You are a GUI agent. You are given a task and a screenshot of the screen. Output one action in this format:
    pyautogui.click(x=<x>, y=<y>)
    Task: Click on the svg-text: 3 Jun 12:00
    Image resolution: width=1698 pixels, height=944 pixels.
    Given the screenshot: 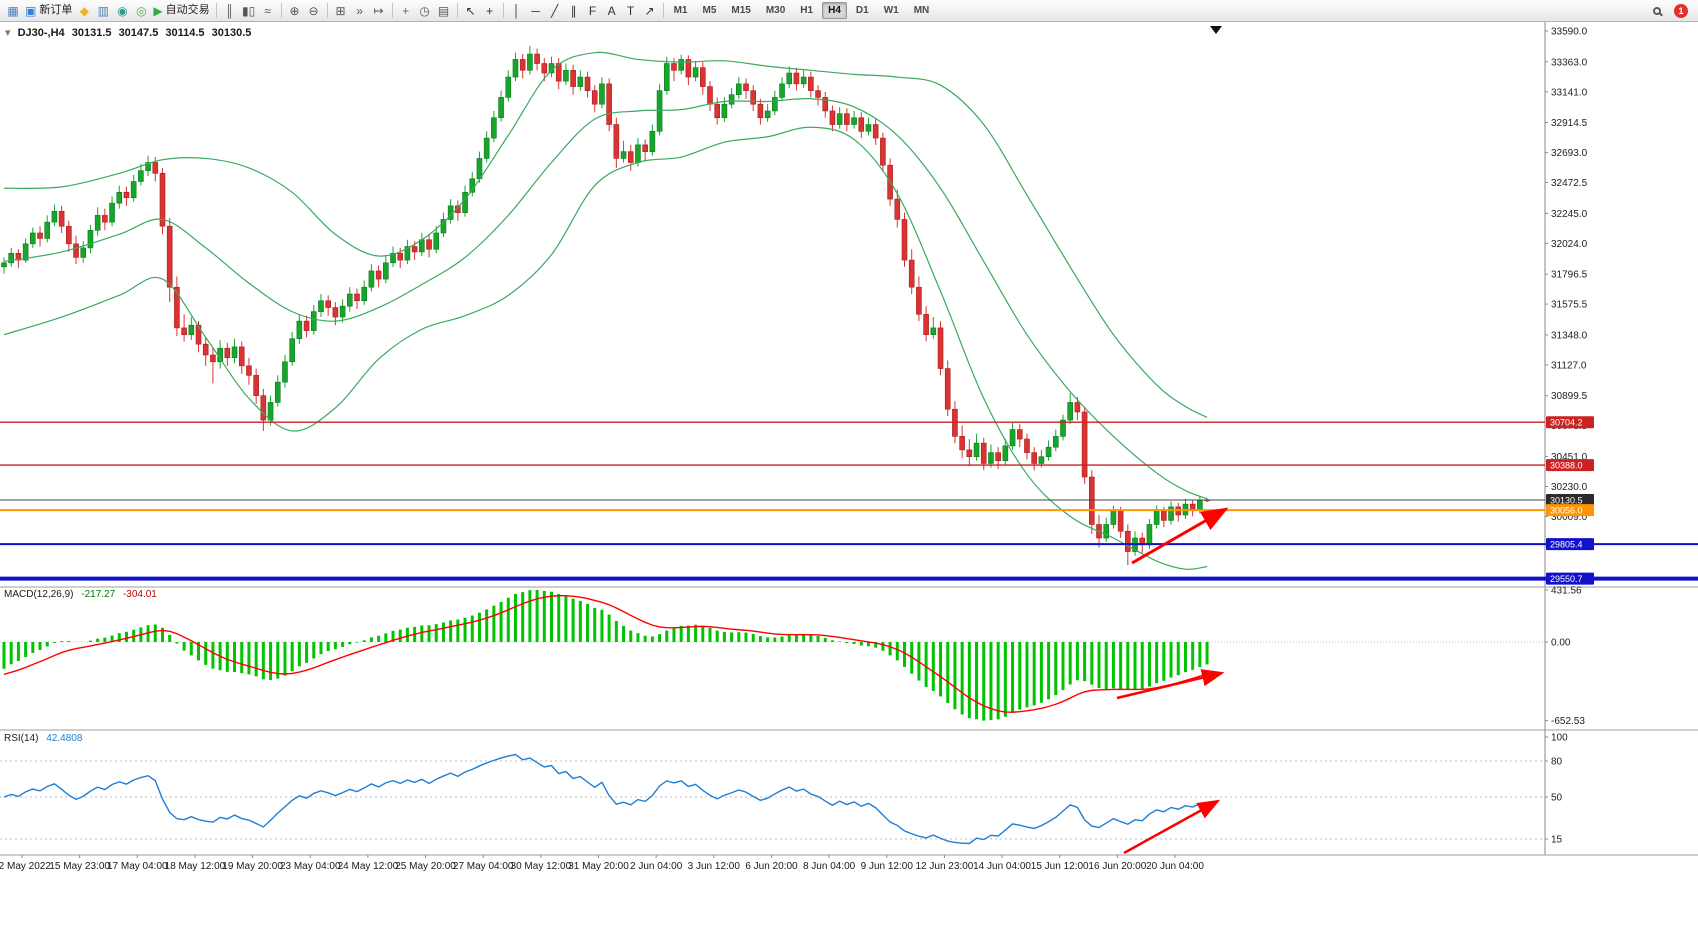 What is the action you would take?
    pyautogui.click(x=714, y=866)
    